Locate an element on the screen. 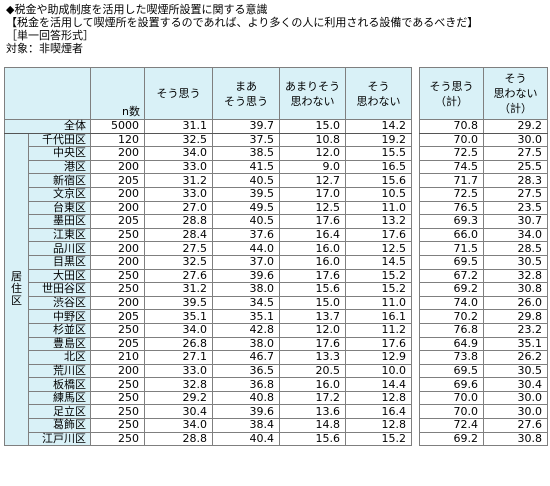  cell-value: 19.2 is located at coordinates (378, 140).